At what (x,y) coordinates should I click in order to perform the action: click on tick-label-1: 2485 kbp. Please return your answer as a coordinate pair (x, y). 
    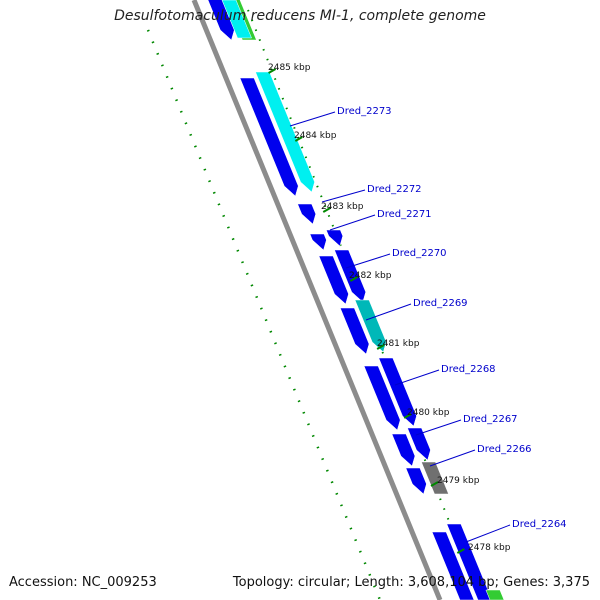
    Looking at the image, I should click on (289, 68).